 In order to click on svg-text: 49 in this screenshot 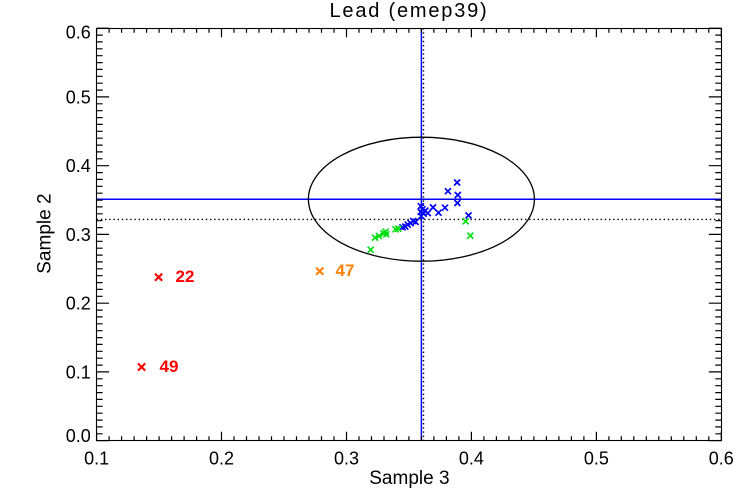, I will do `click(169, 366)`.